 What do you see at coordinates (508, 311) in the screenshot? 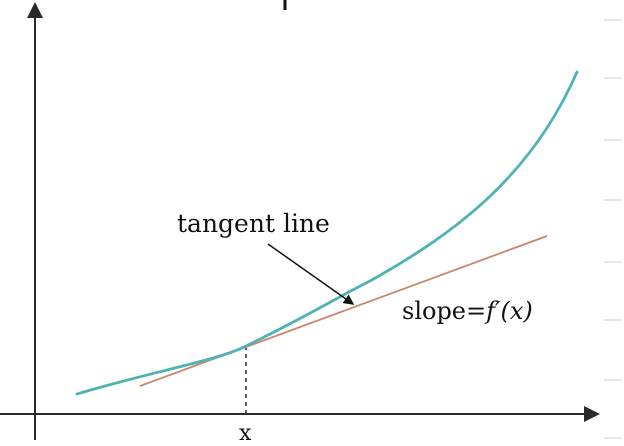
I see `slope-expression: f′(x)` at bounding box center [508, 311].